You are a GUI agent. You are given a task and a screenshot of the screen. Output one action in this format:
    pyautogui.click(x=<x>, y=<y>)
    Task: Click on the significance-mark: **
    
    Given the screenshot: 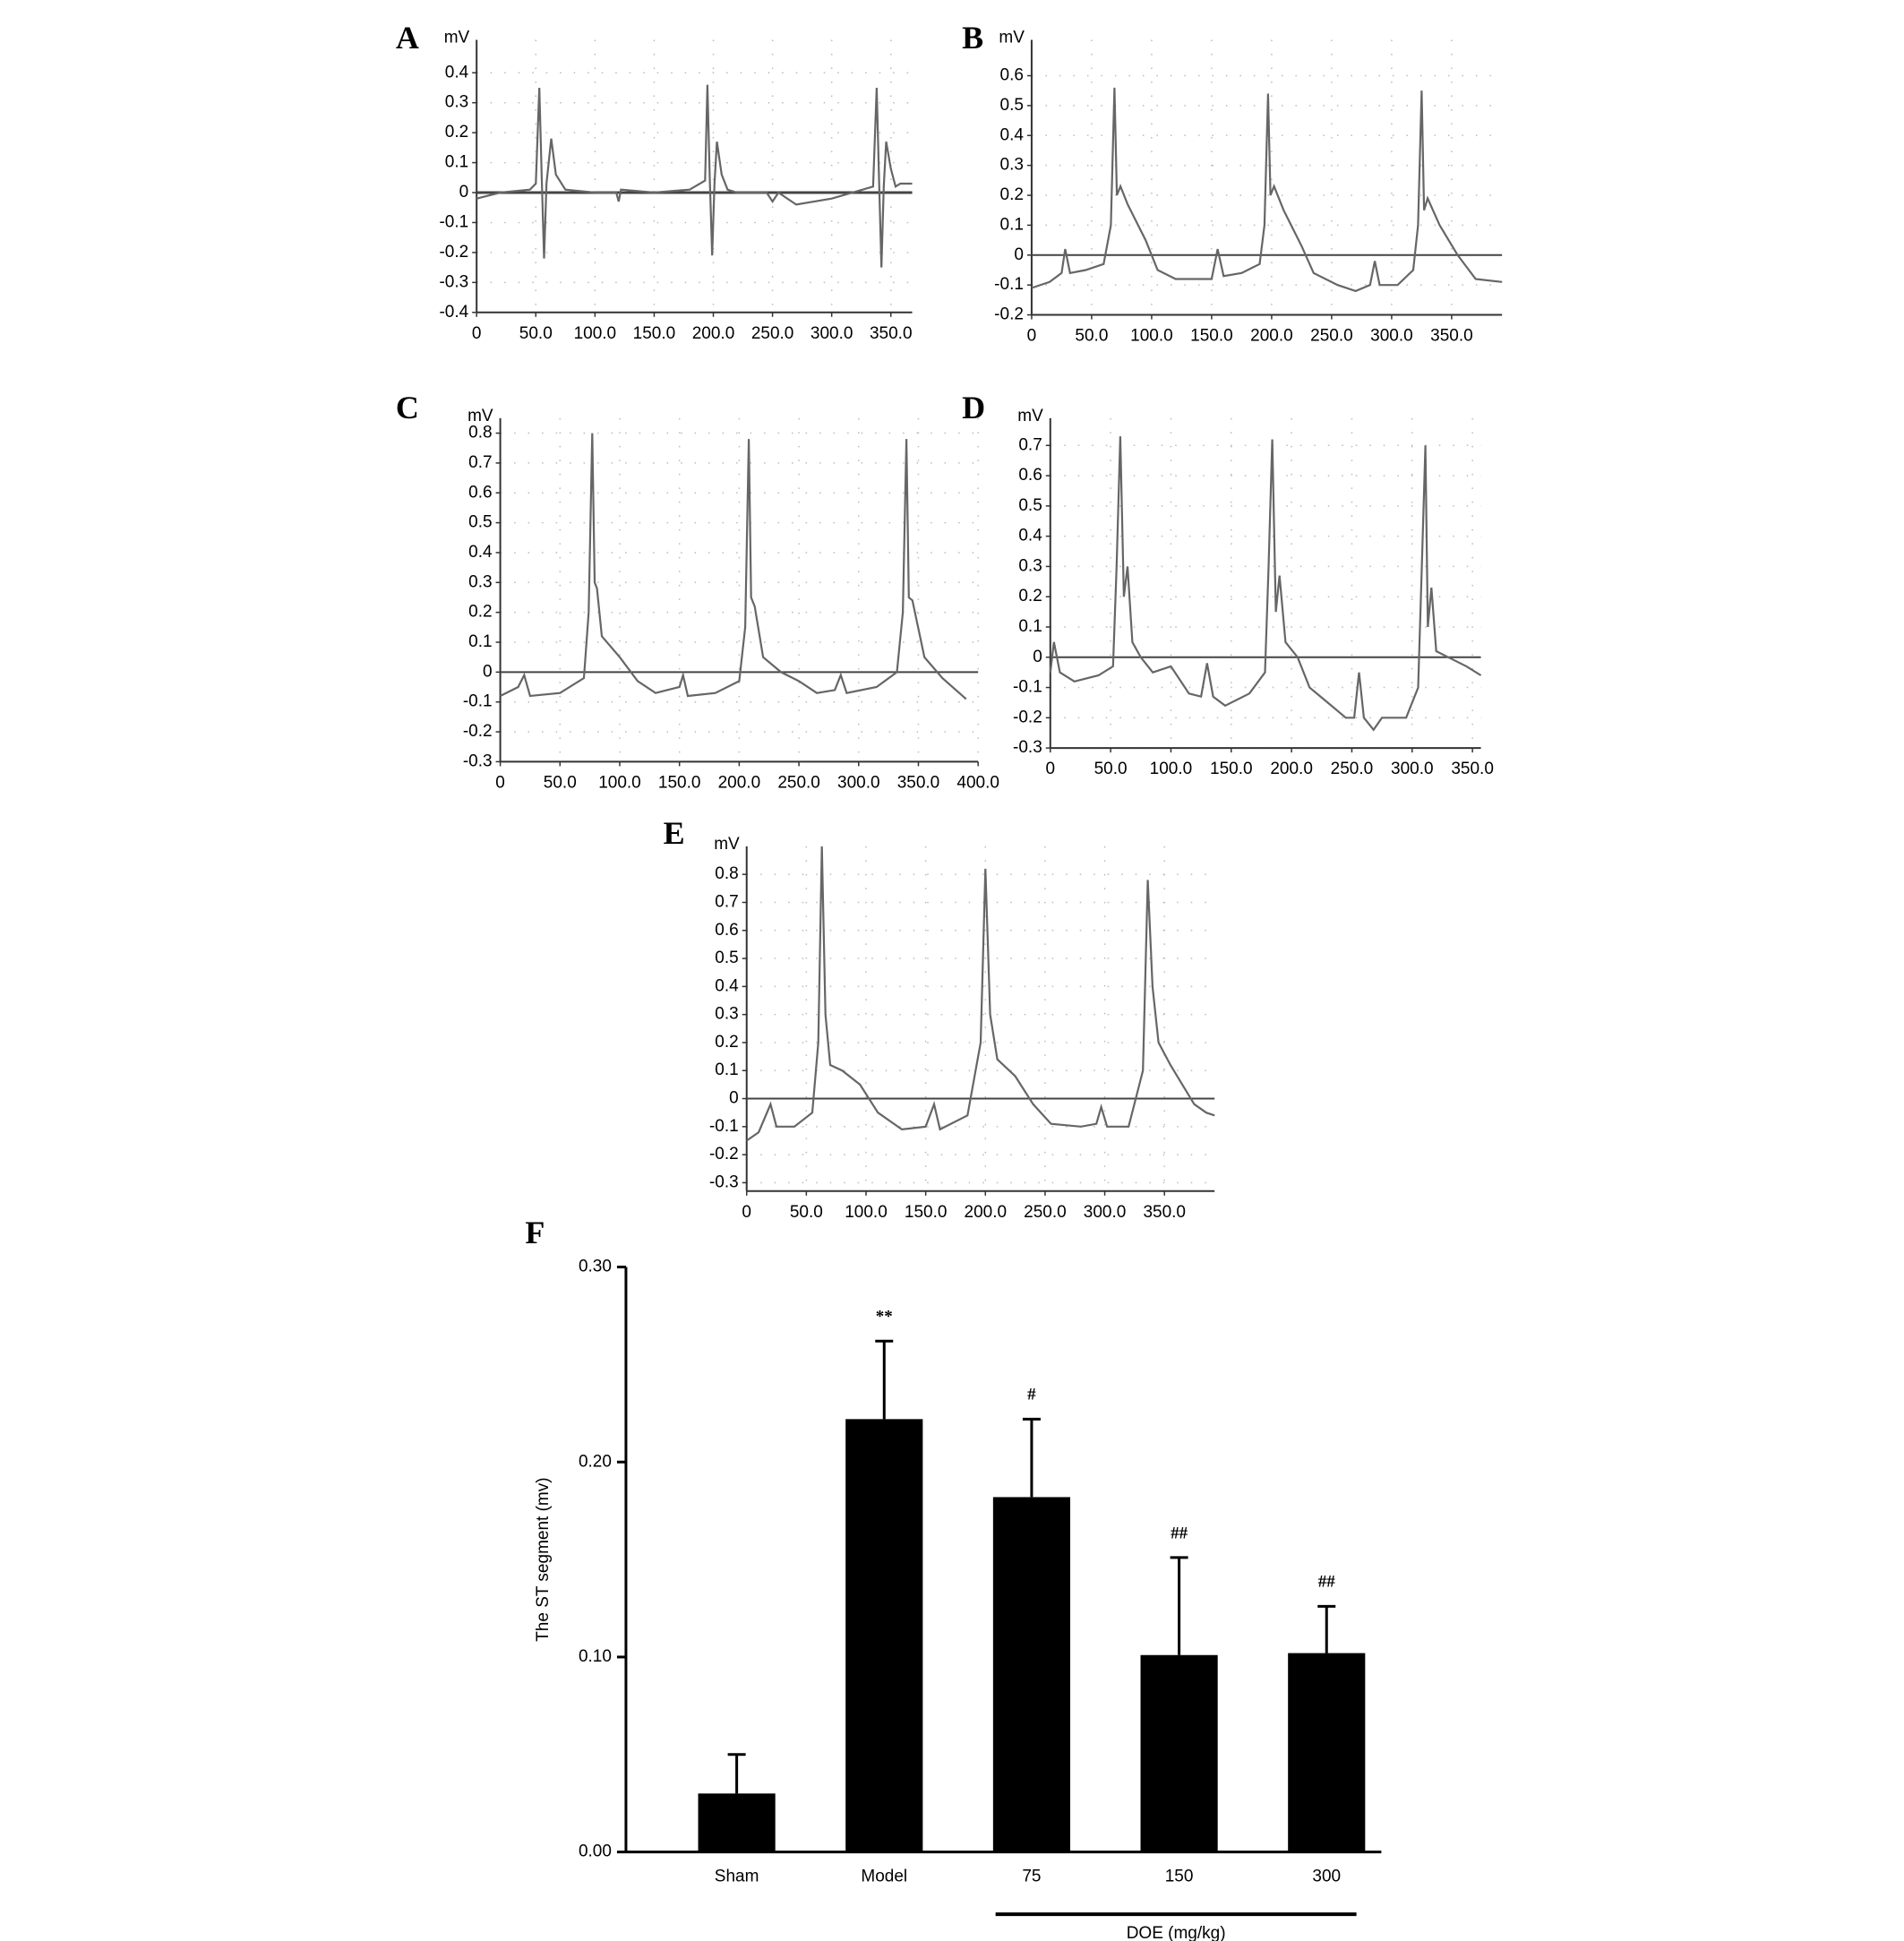 What is the action you would take?
    pyautogui.click(x=884, y=1317)
    